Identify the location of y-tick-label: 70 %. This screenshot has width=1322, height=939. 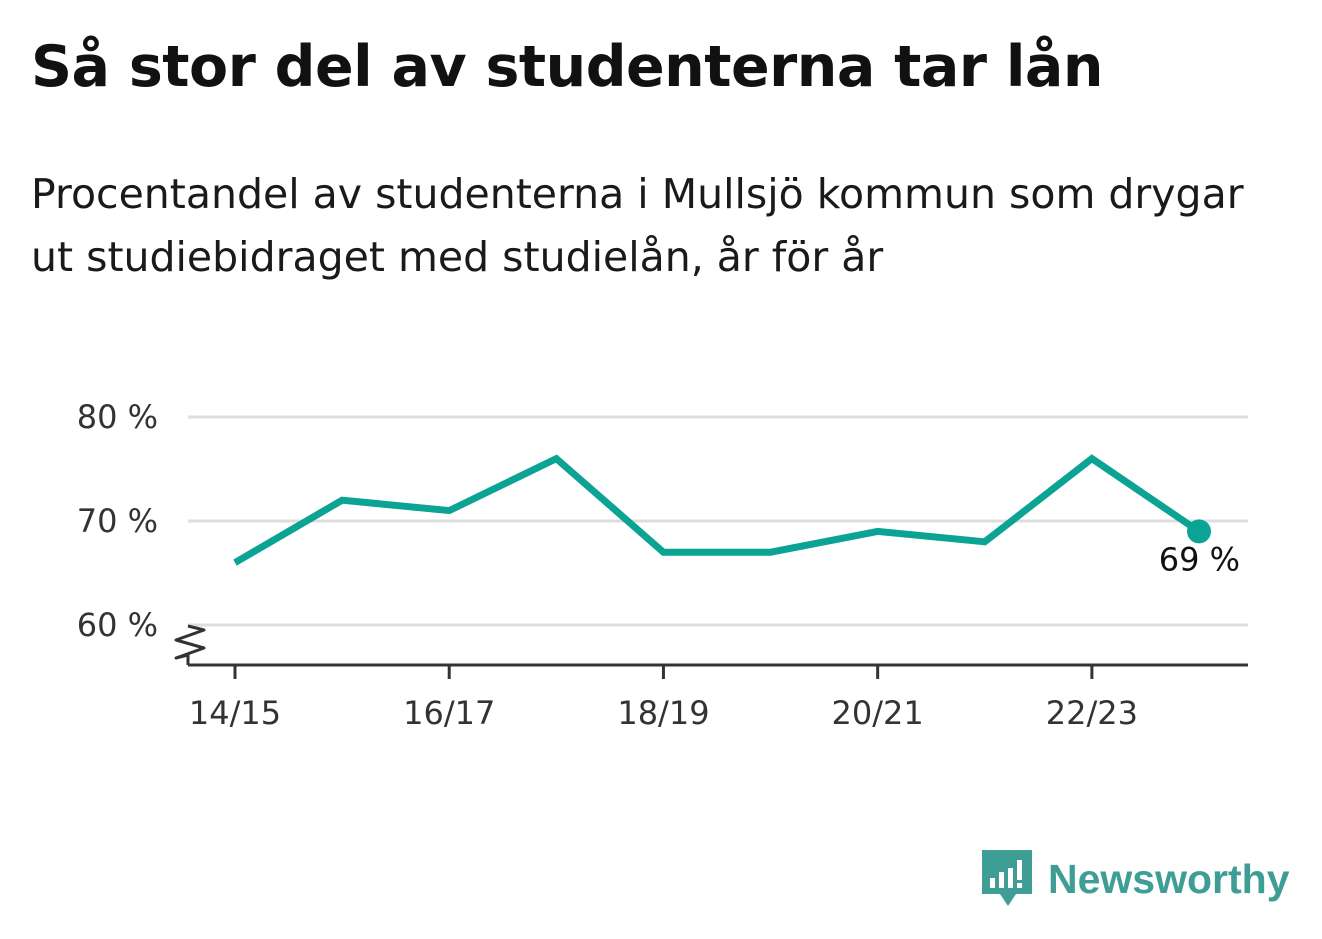
(117, 521).